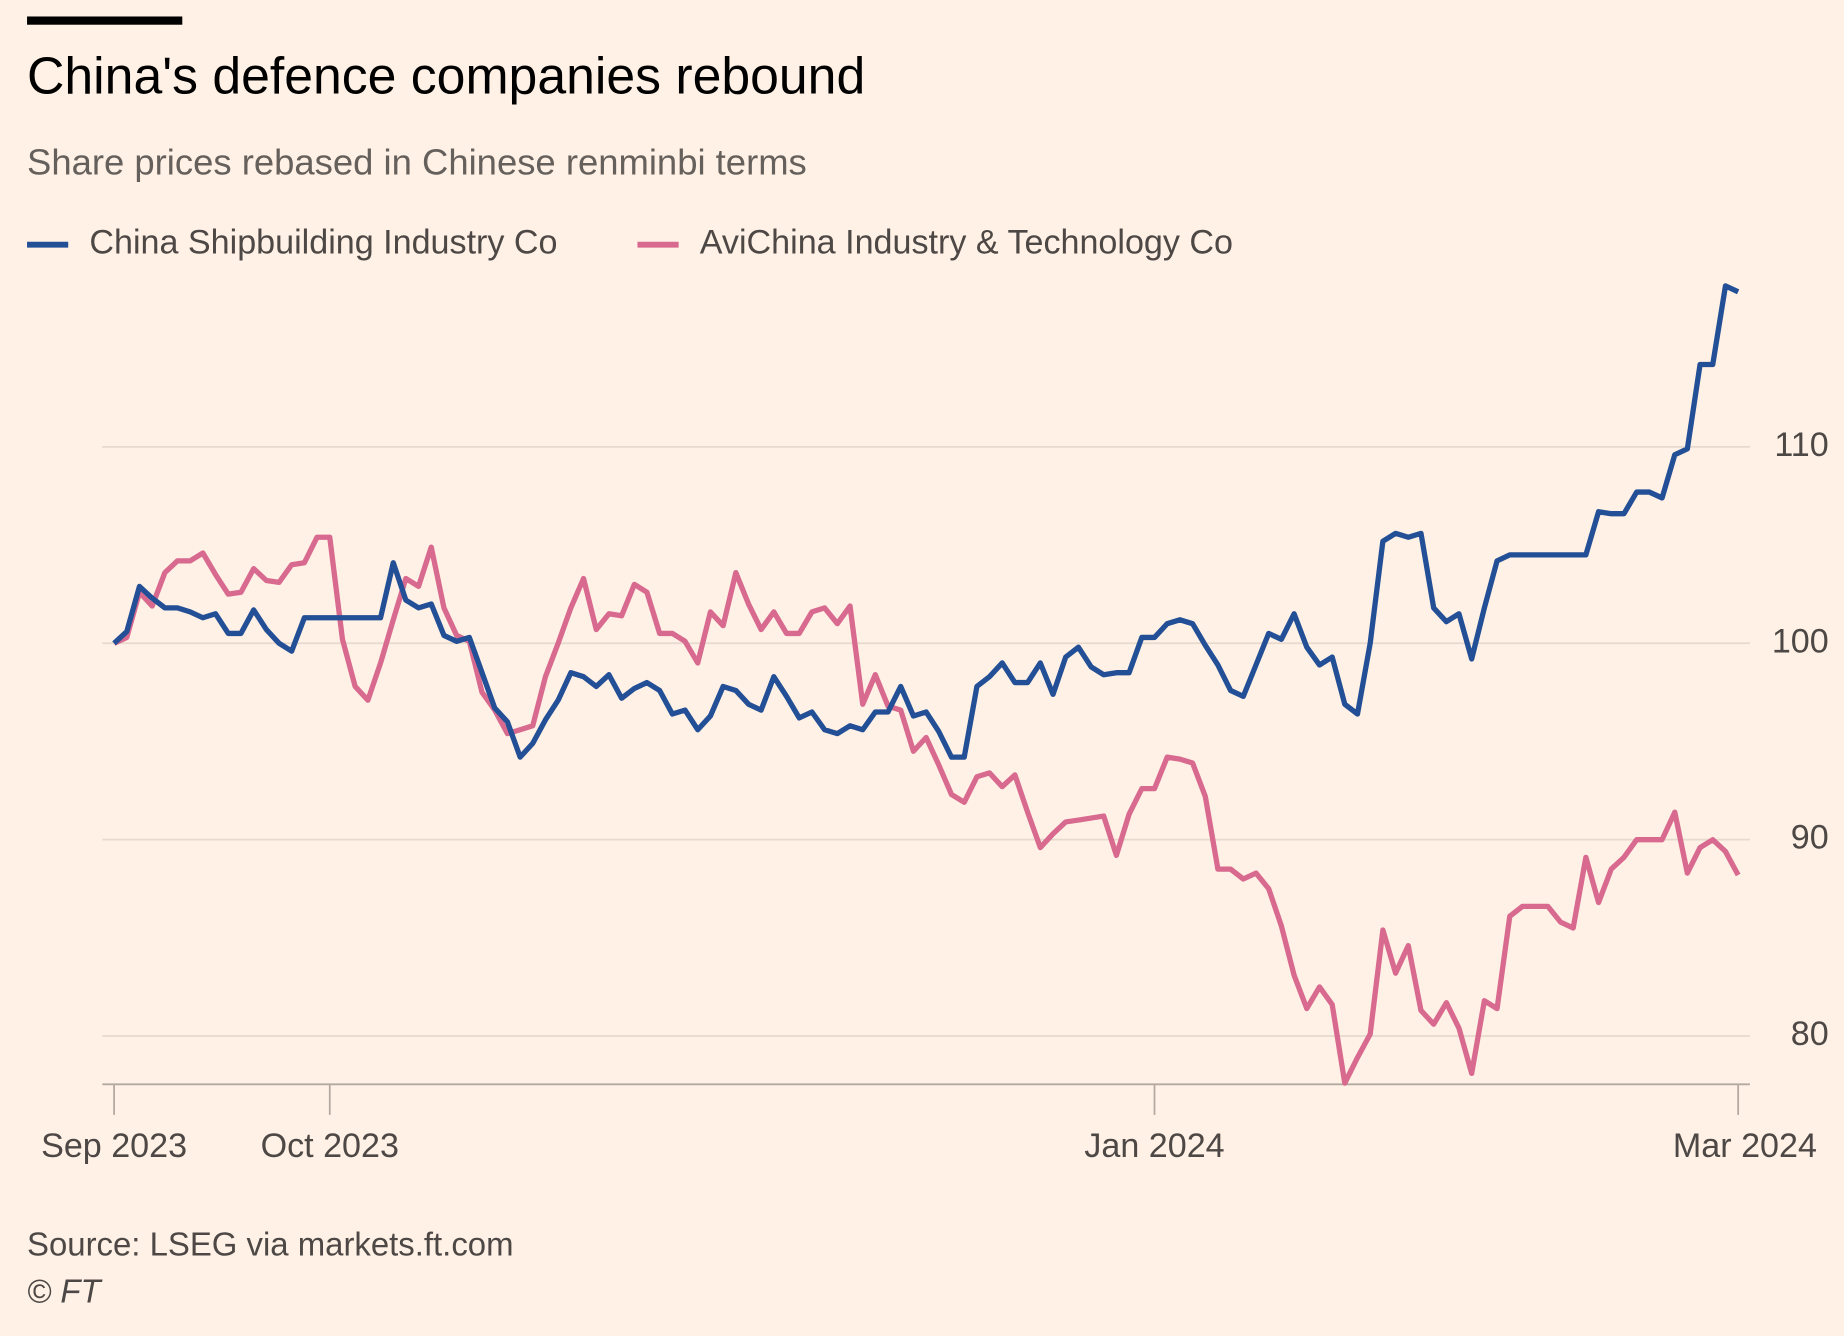 The image size is (1844, 1336). What do you see at coordinates (1810, 1034) in the screenshot?
I see `y-tick-label: 80` at bounding box center [1810, 1034].